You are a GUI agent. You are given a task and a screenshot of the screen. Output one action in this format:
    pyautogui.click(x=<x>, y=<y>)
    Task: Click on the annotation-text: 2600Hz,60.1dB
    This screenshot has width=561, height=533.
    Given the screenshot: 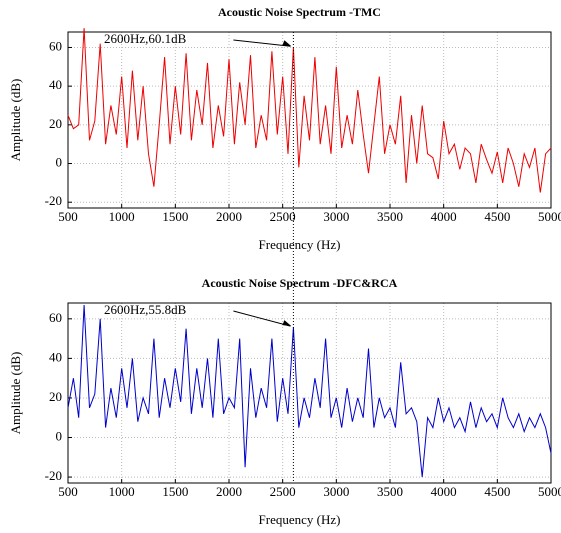 What is the action you would take?
    pyautogui.click(x=145, y=38)
    